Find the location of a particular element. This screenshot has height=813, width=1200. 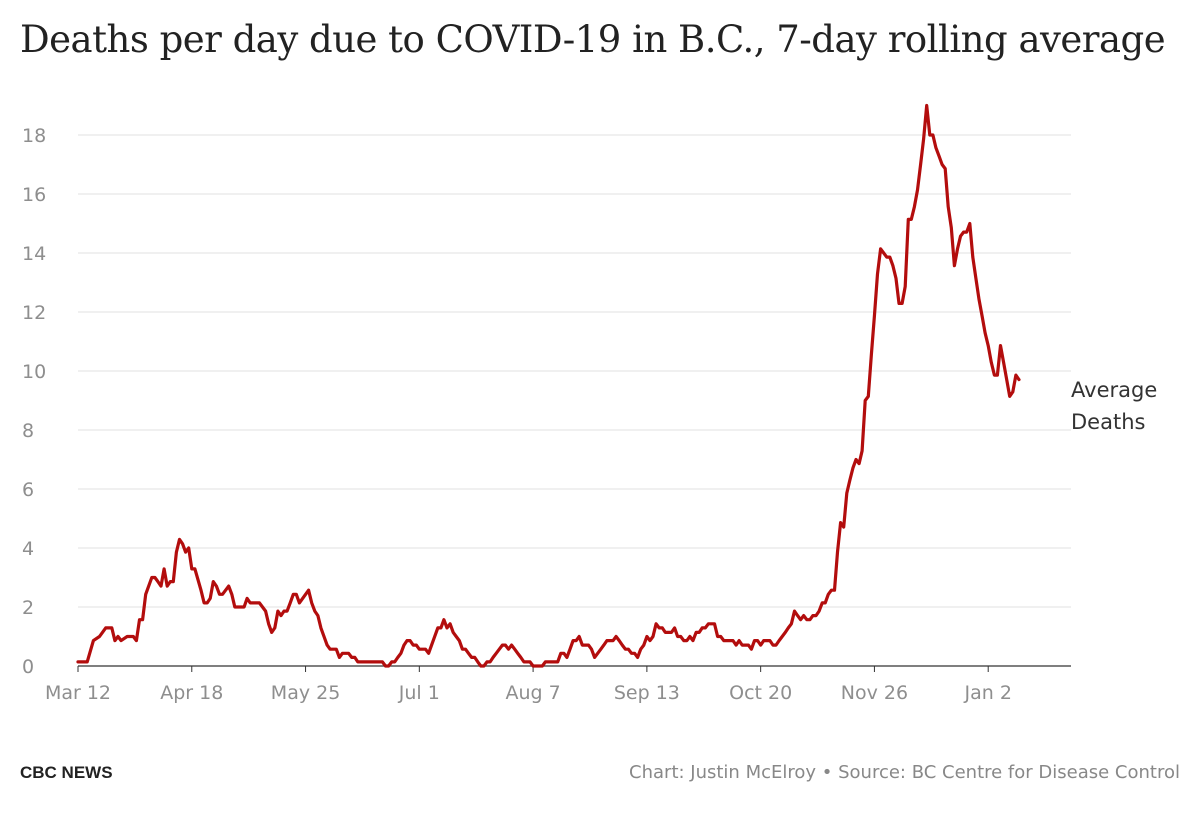

x-tick-label: Oct 20 is located at coordinates (760, 693).